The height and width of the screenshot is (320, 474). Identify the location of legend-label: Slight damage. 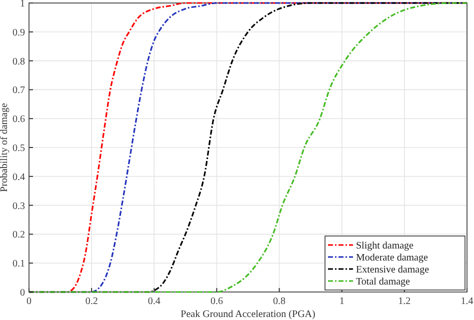
(385, 246).